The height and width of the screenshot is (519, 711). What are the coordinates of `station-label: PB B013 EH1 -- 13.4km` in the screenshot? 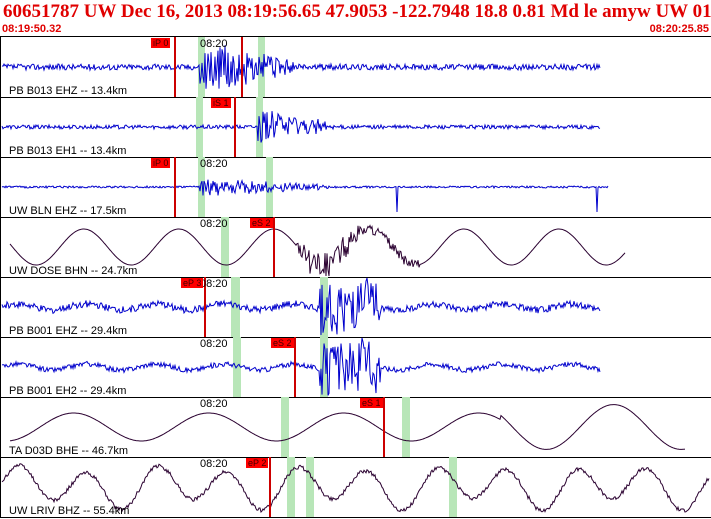 It's located at (68, 151).